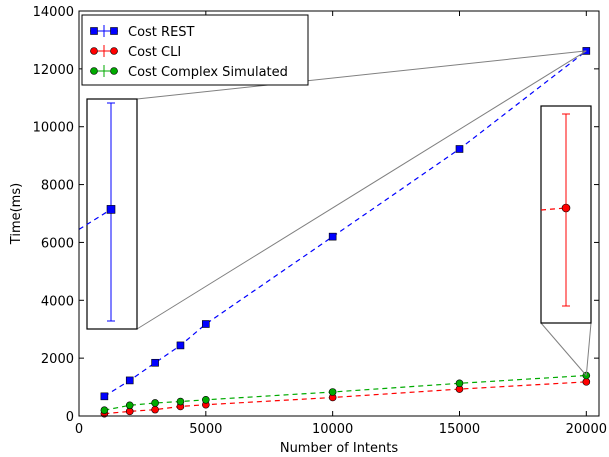 The height and width of the screenshot is (457, 609). I want to click on legend-label-complex-simulated: Cost Complex Simulated, so click(208, 72).